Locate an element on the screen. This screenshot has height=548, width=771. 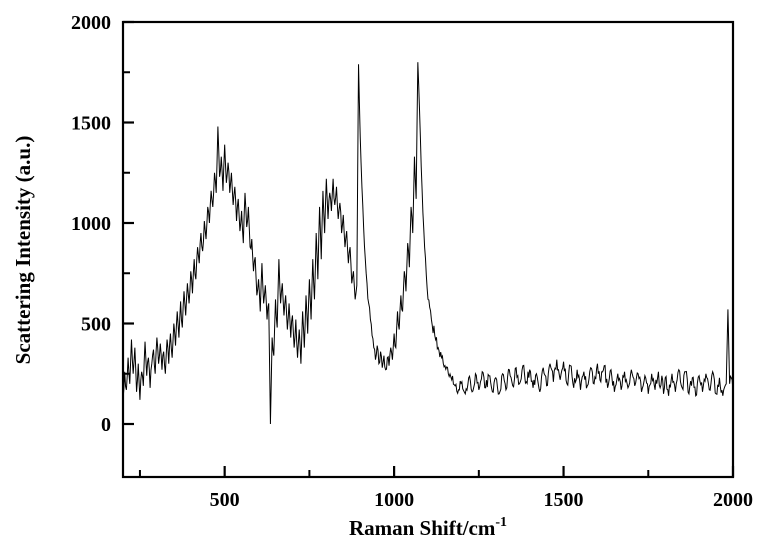
x-tick-label: 500 is located at coordinates (225, 500).